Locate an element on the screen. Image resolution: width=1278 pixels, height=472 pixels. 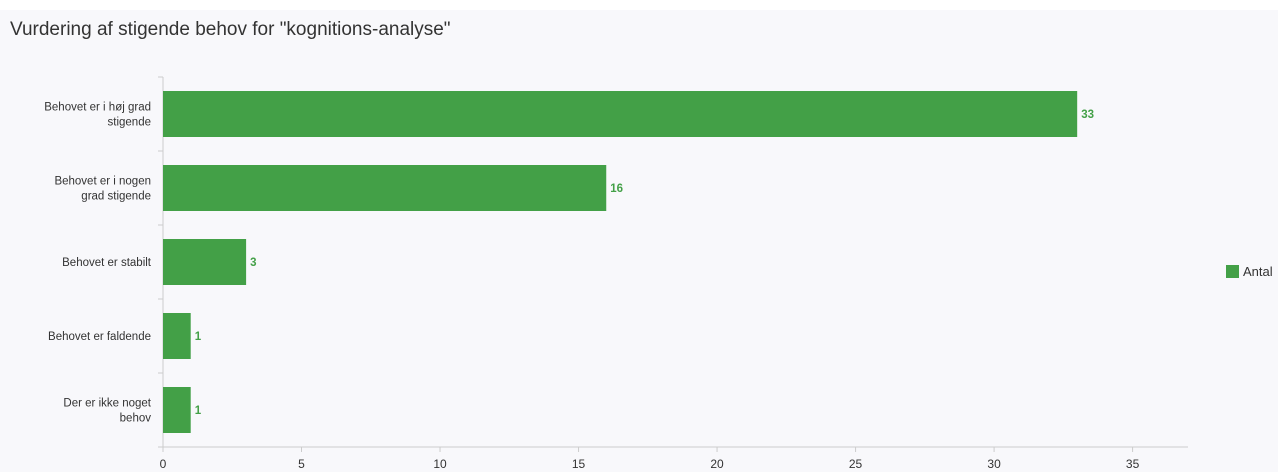
category-label: behov is located at coordinates (136, 419).